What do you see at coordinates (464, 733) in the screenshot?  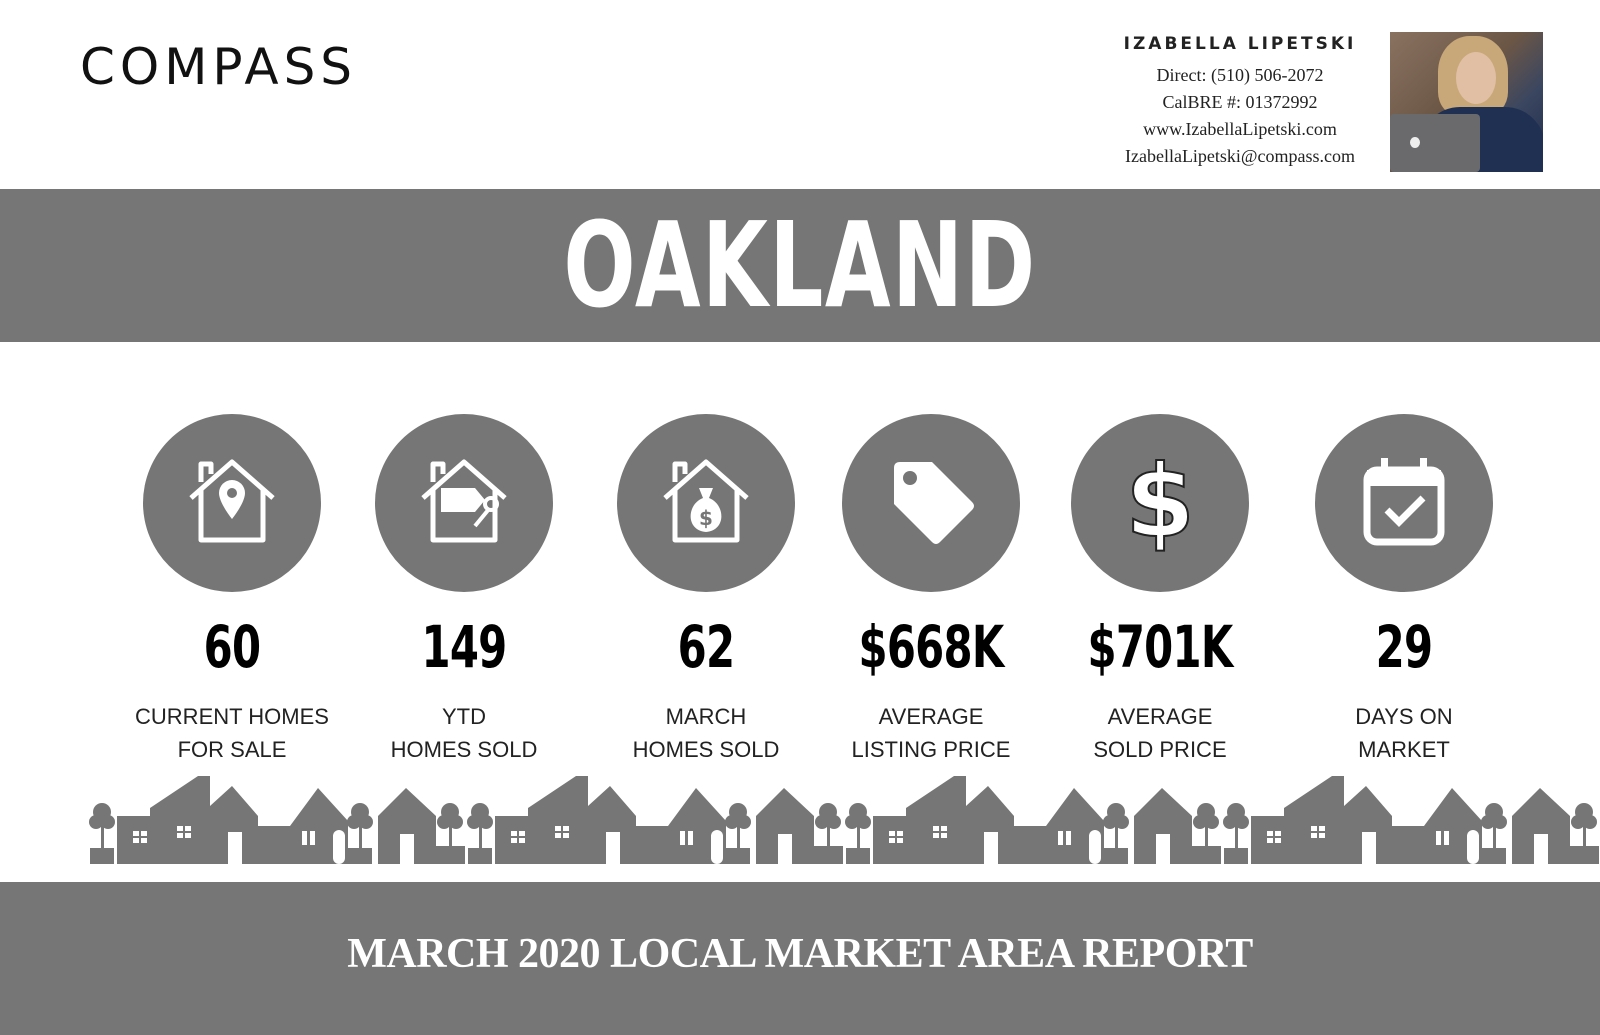 I see `stat-label: YTD HOMES SOLD` at bounding box center [464, 733].